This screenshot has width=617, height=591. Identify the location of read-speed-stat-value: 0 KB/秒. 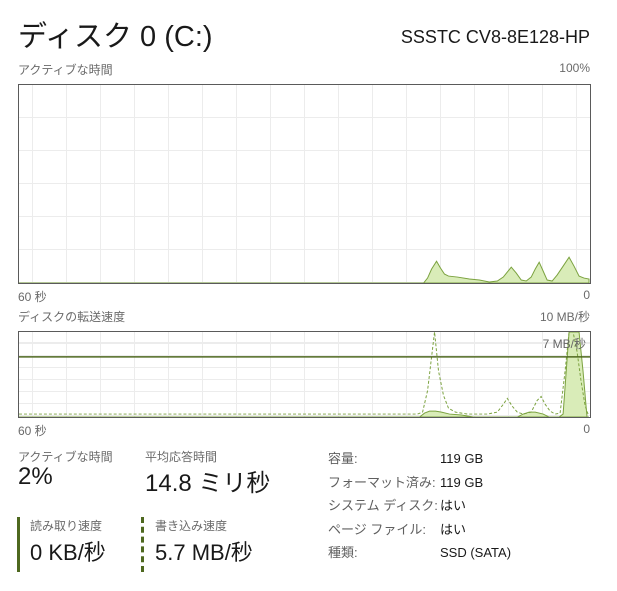
(68, 552).